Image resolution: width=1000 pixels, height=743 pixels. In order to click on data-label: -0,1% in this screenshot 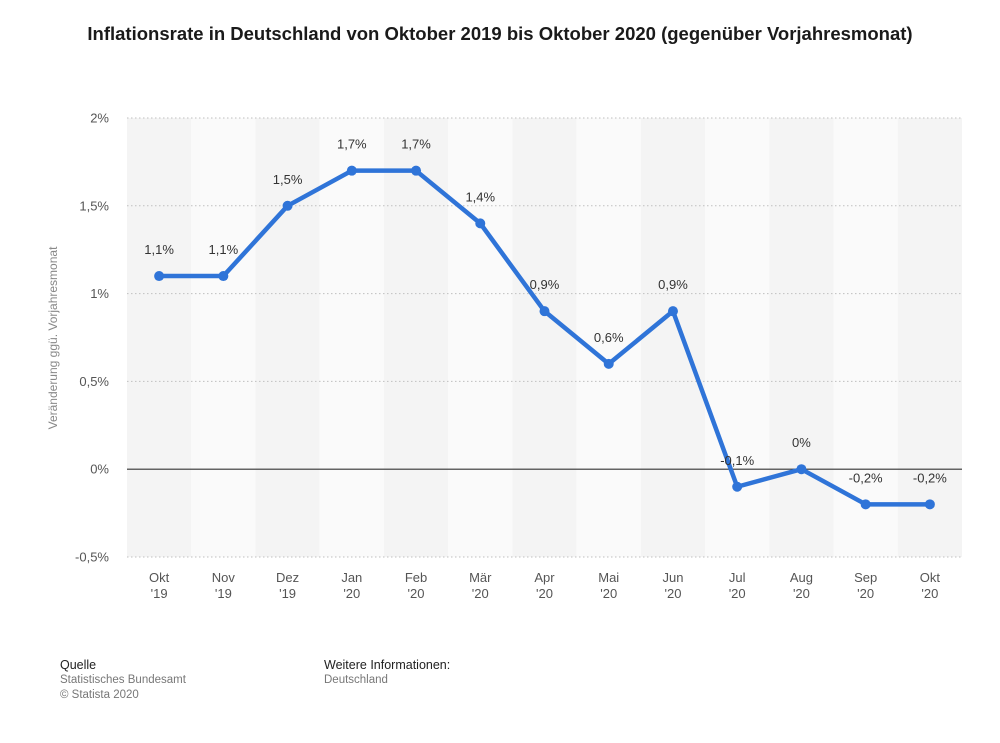, I will do `click(737, 460)`.